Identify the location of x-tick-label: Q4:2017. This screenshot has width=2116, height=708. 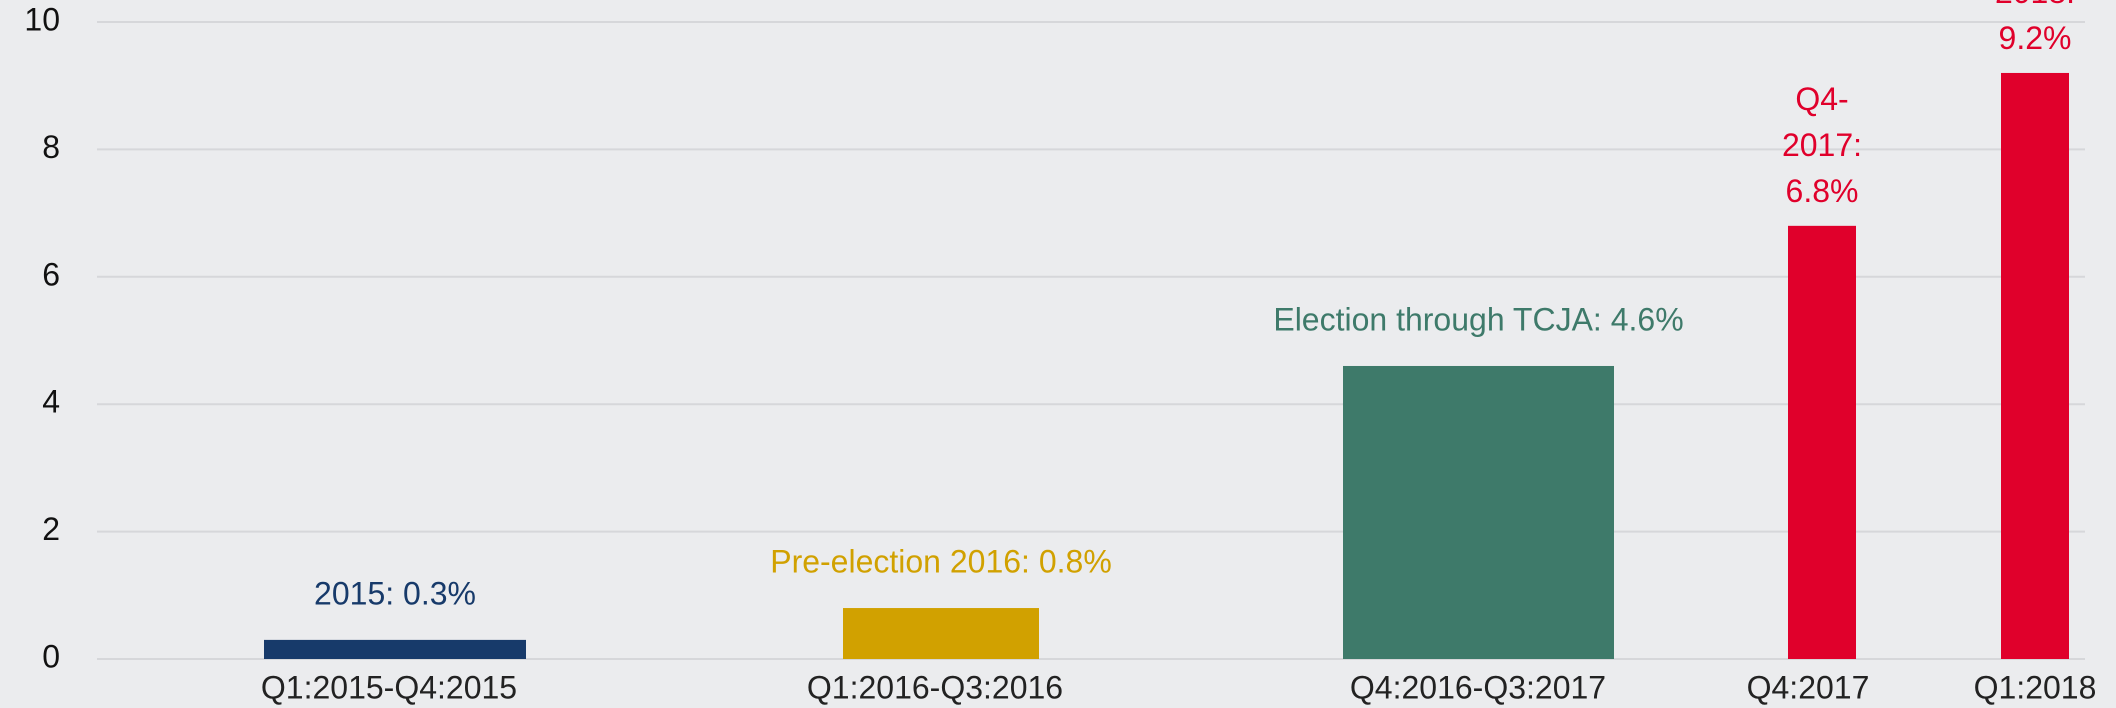
(1808, 687).